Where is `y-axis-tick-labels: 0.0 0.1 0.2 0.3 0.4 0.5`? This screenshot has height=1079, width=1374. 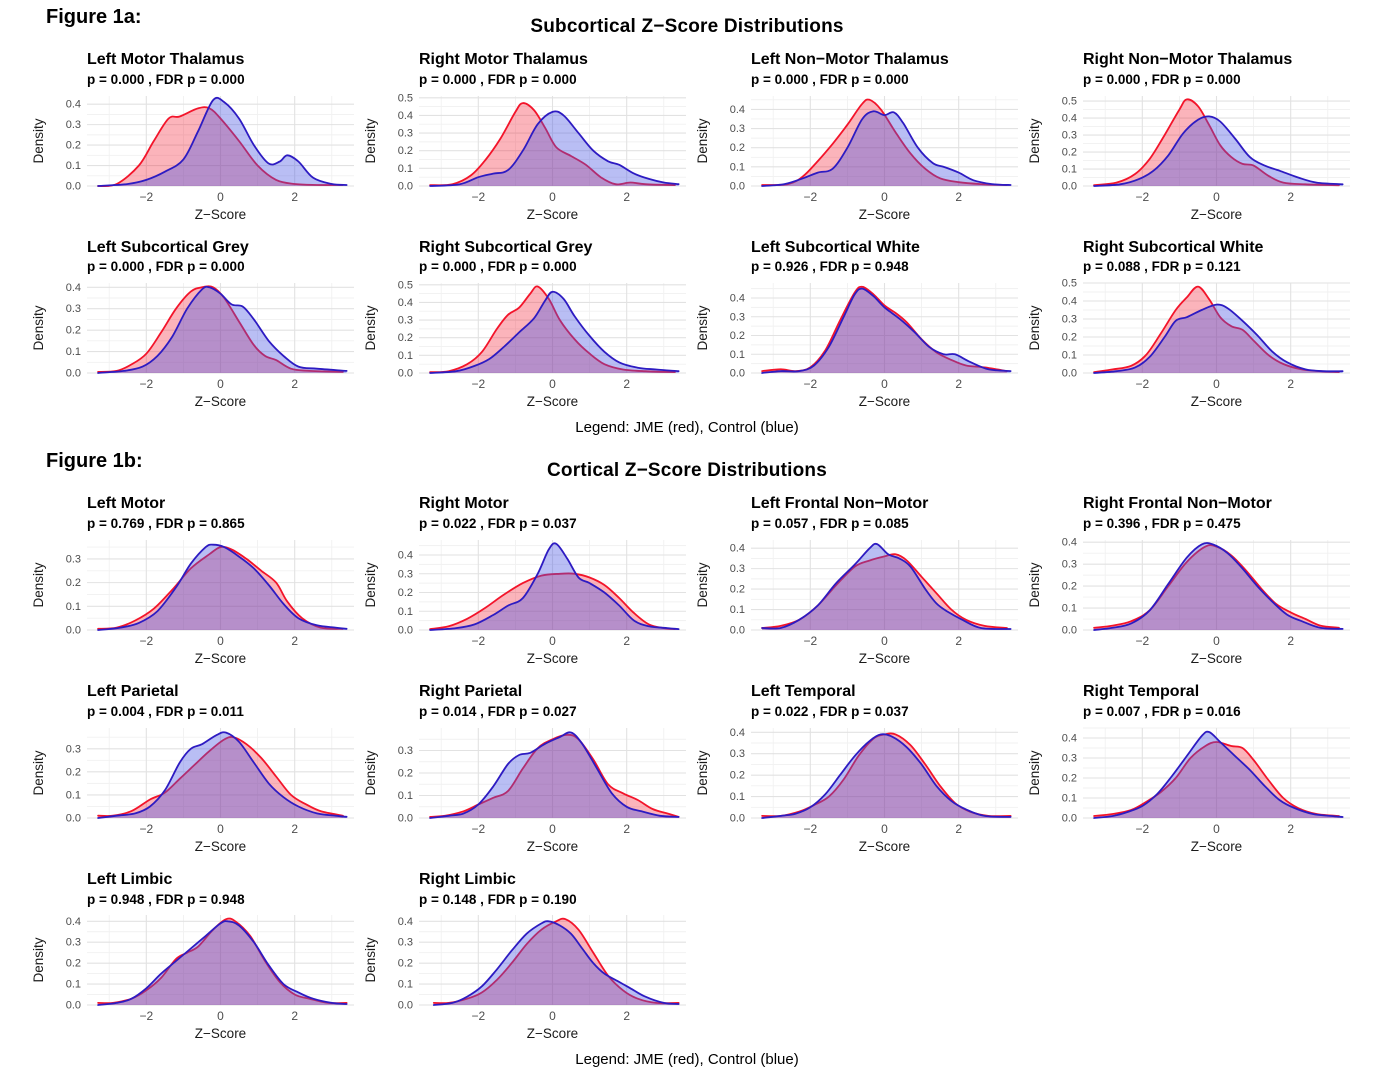 y-axis-tick-labels: 0.0 0.1 0.2 0.3 0.4 0.5 is located at coordinates (405, 142).